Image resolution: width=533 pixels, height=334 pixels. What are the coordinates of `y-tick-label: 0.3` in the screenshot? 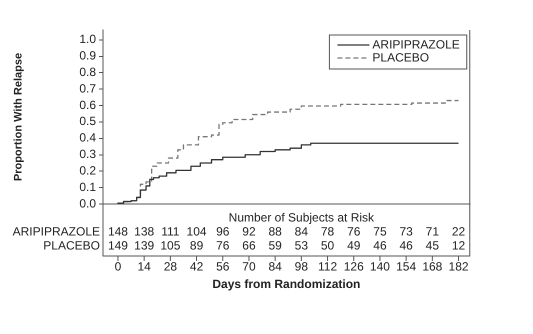 It's located at (87, 154).